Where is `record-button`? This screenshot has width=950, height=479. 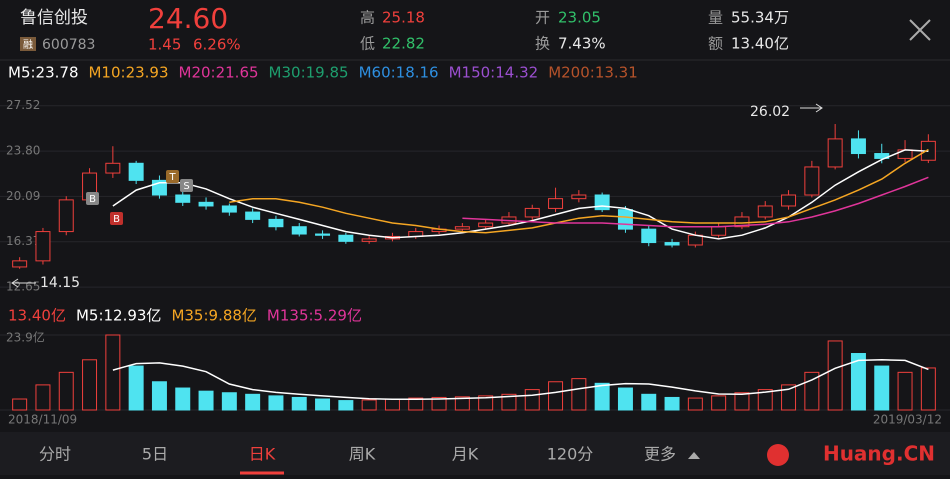 record-button is located at coordinates (778, 455).